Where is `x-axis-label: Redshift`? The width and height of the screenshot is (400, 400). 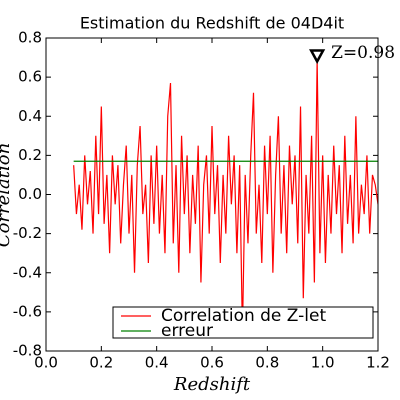
x-axis-label: Redshift is located at coordinates (212, 384).